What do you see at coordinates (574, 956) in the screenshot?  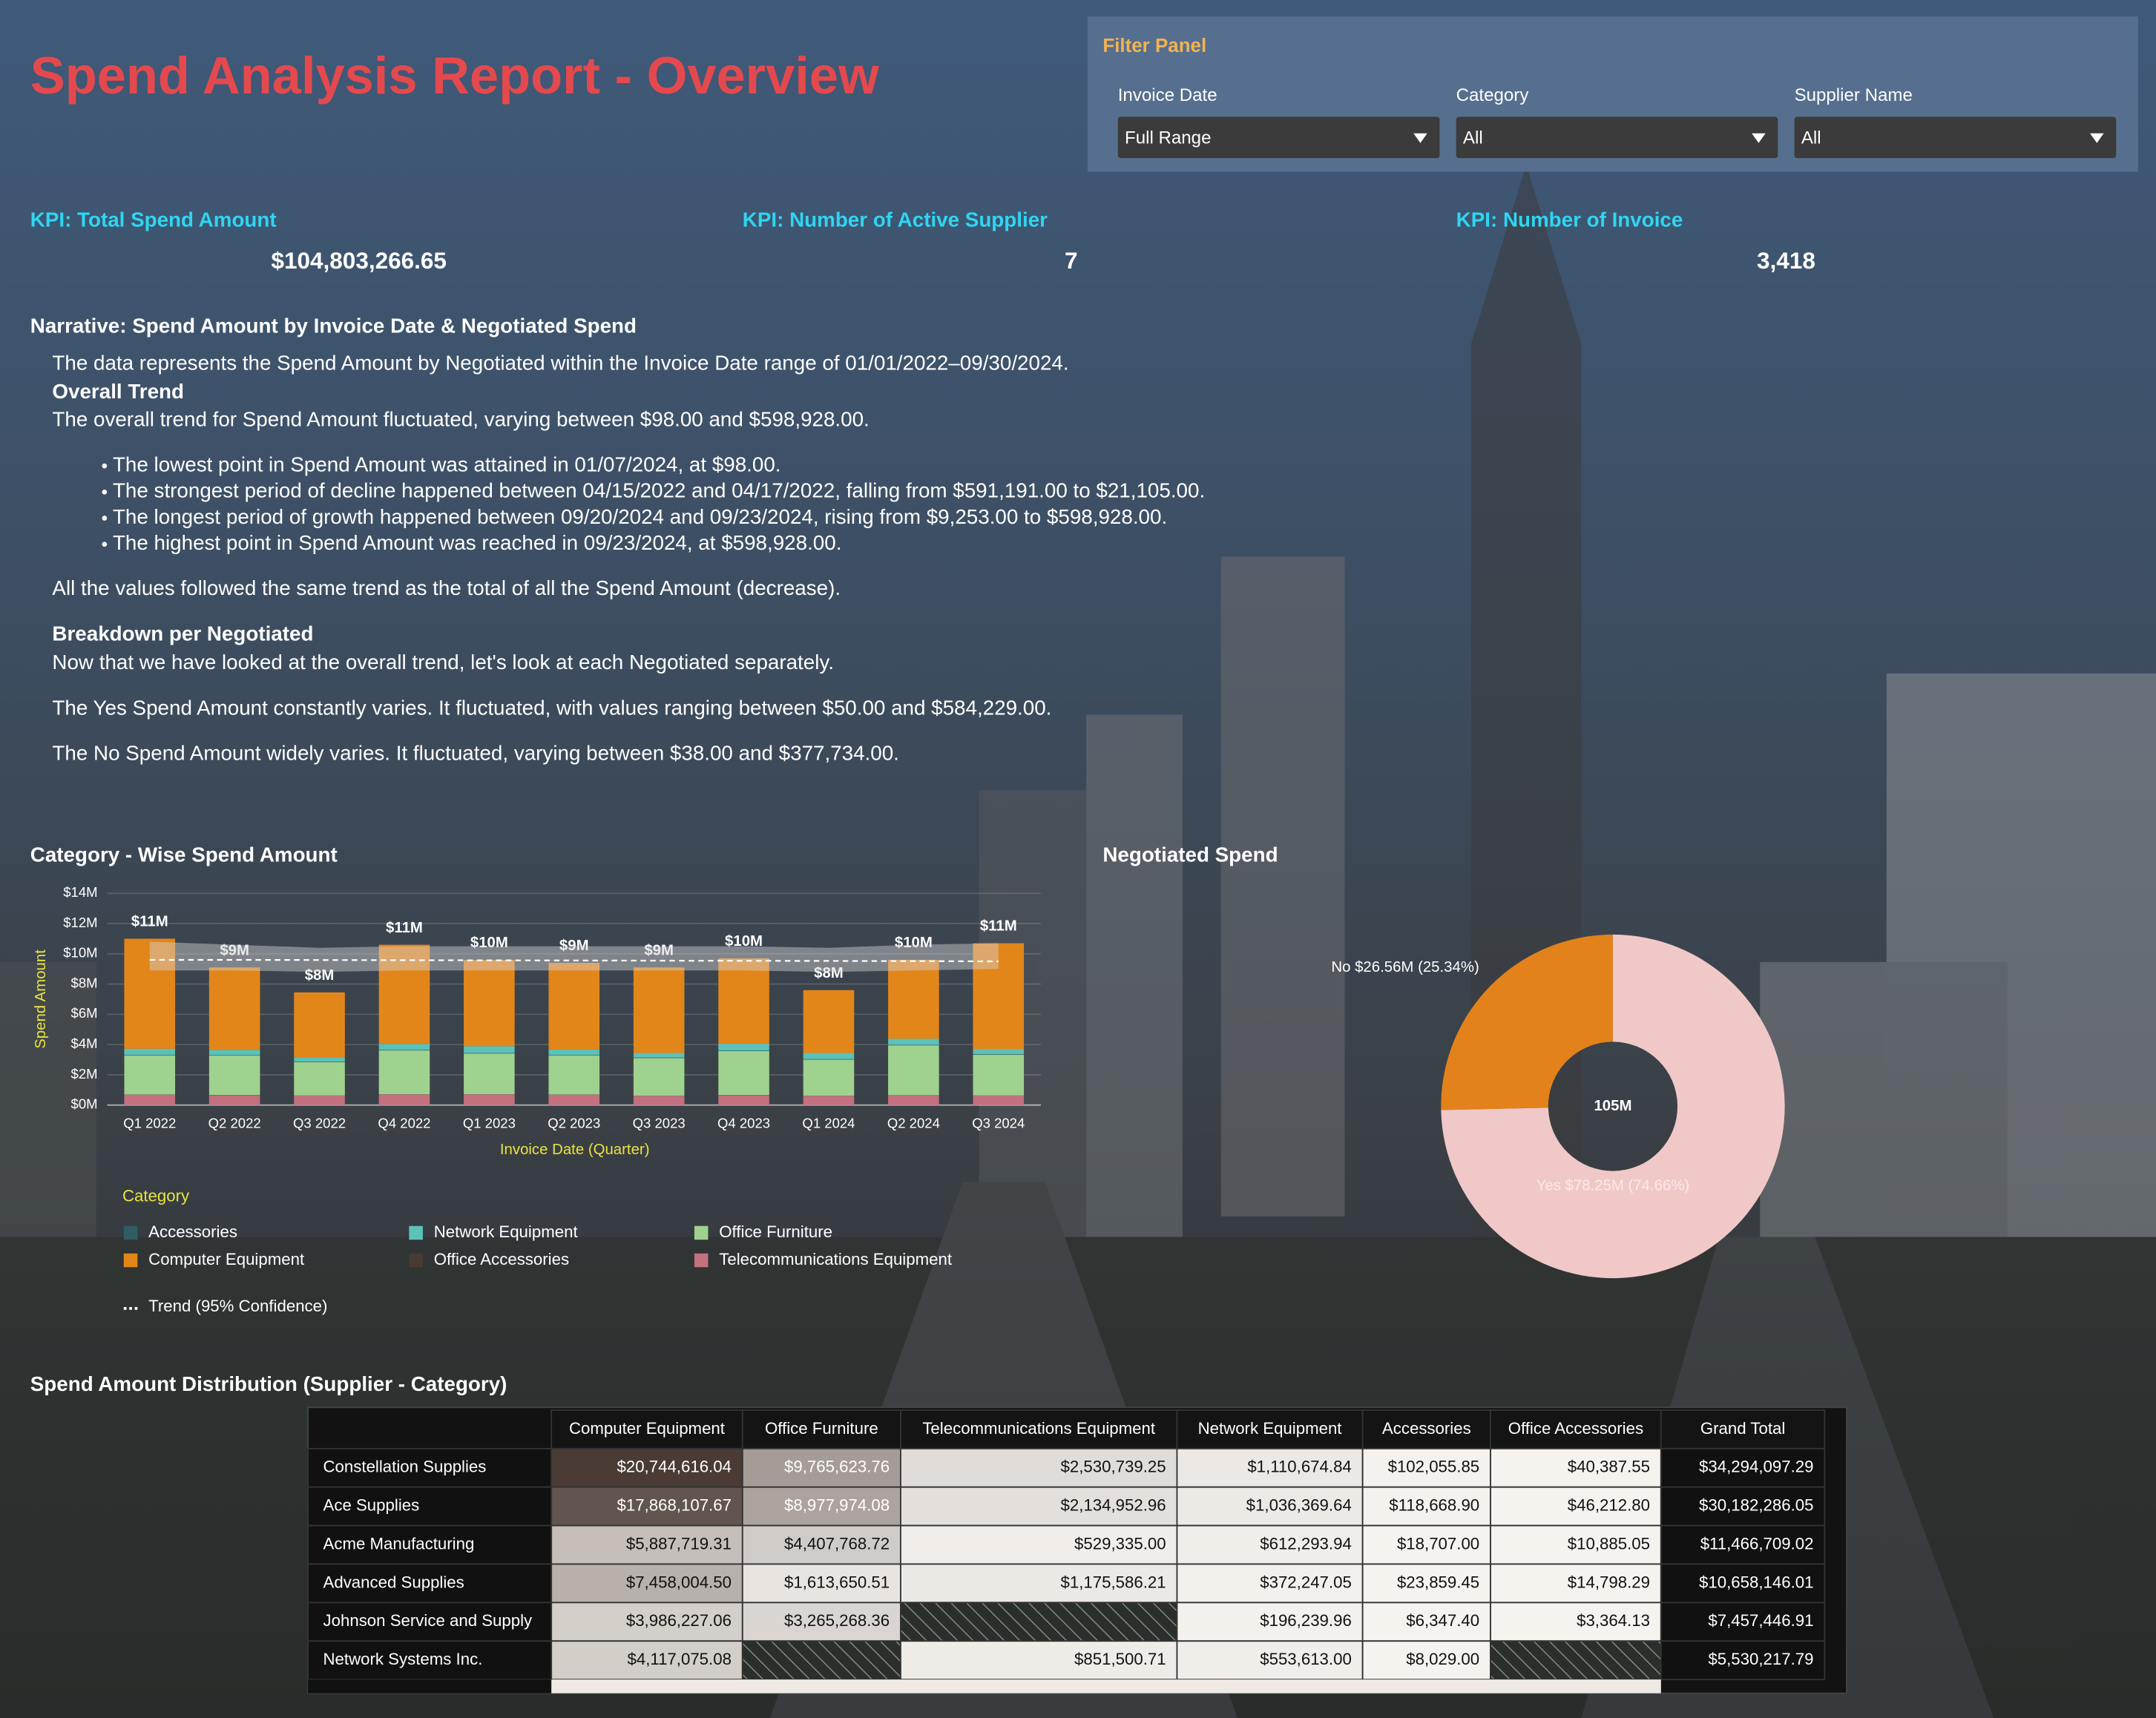 I see `trend-band` at bounding box center [574, 956].